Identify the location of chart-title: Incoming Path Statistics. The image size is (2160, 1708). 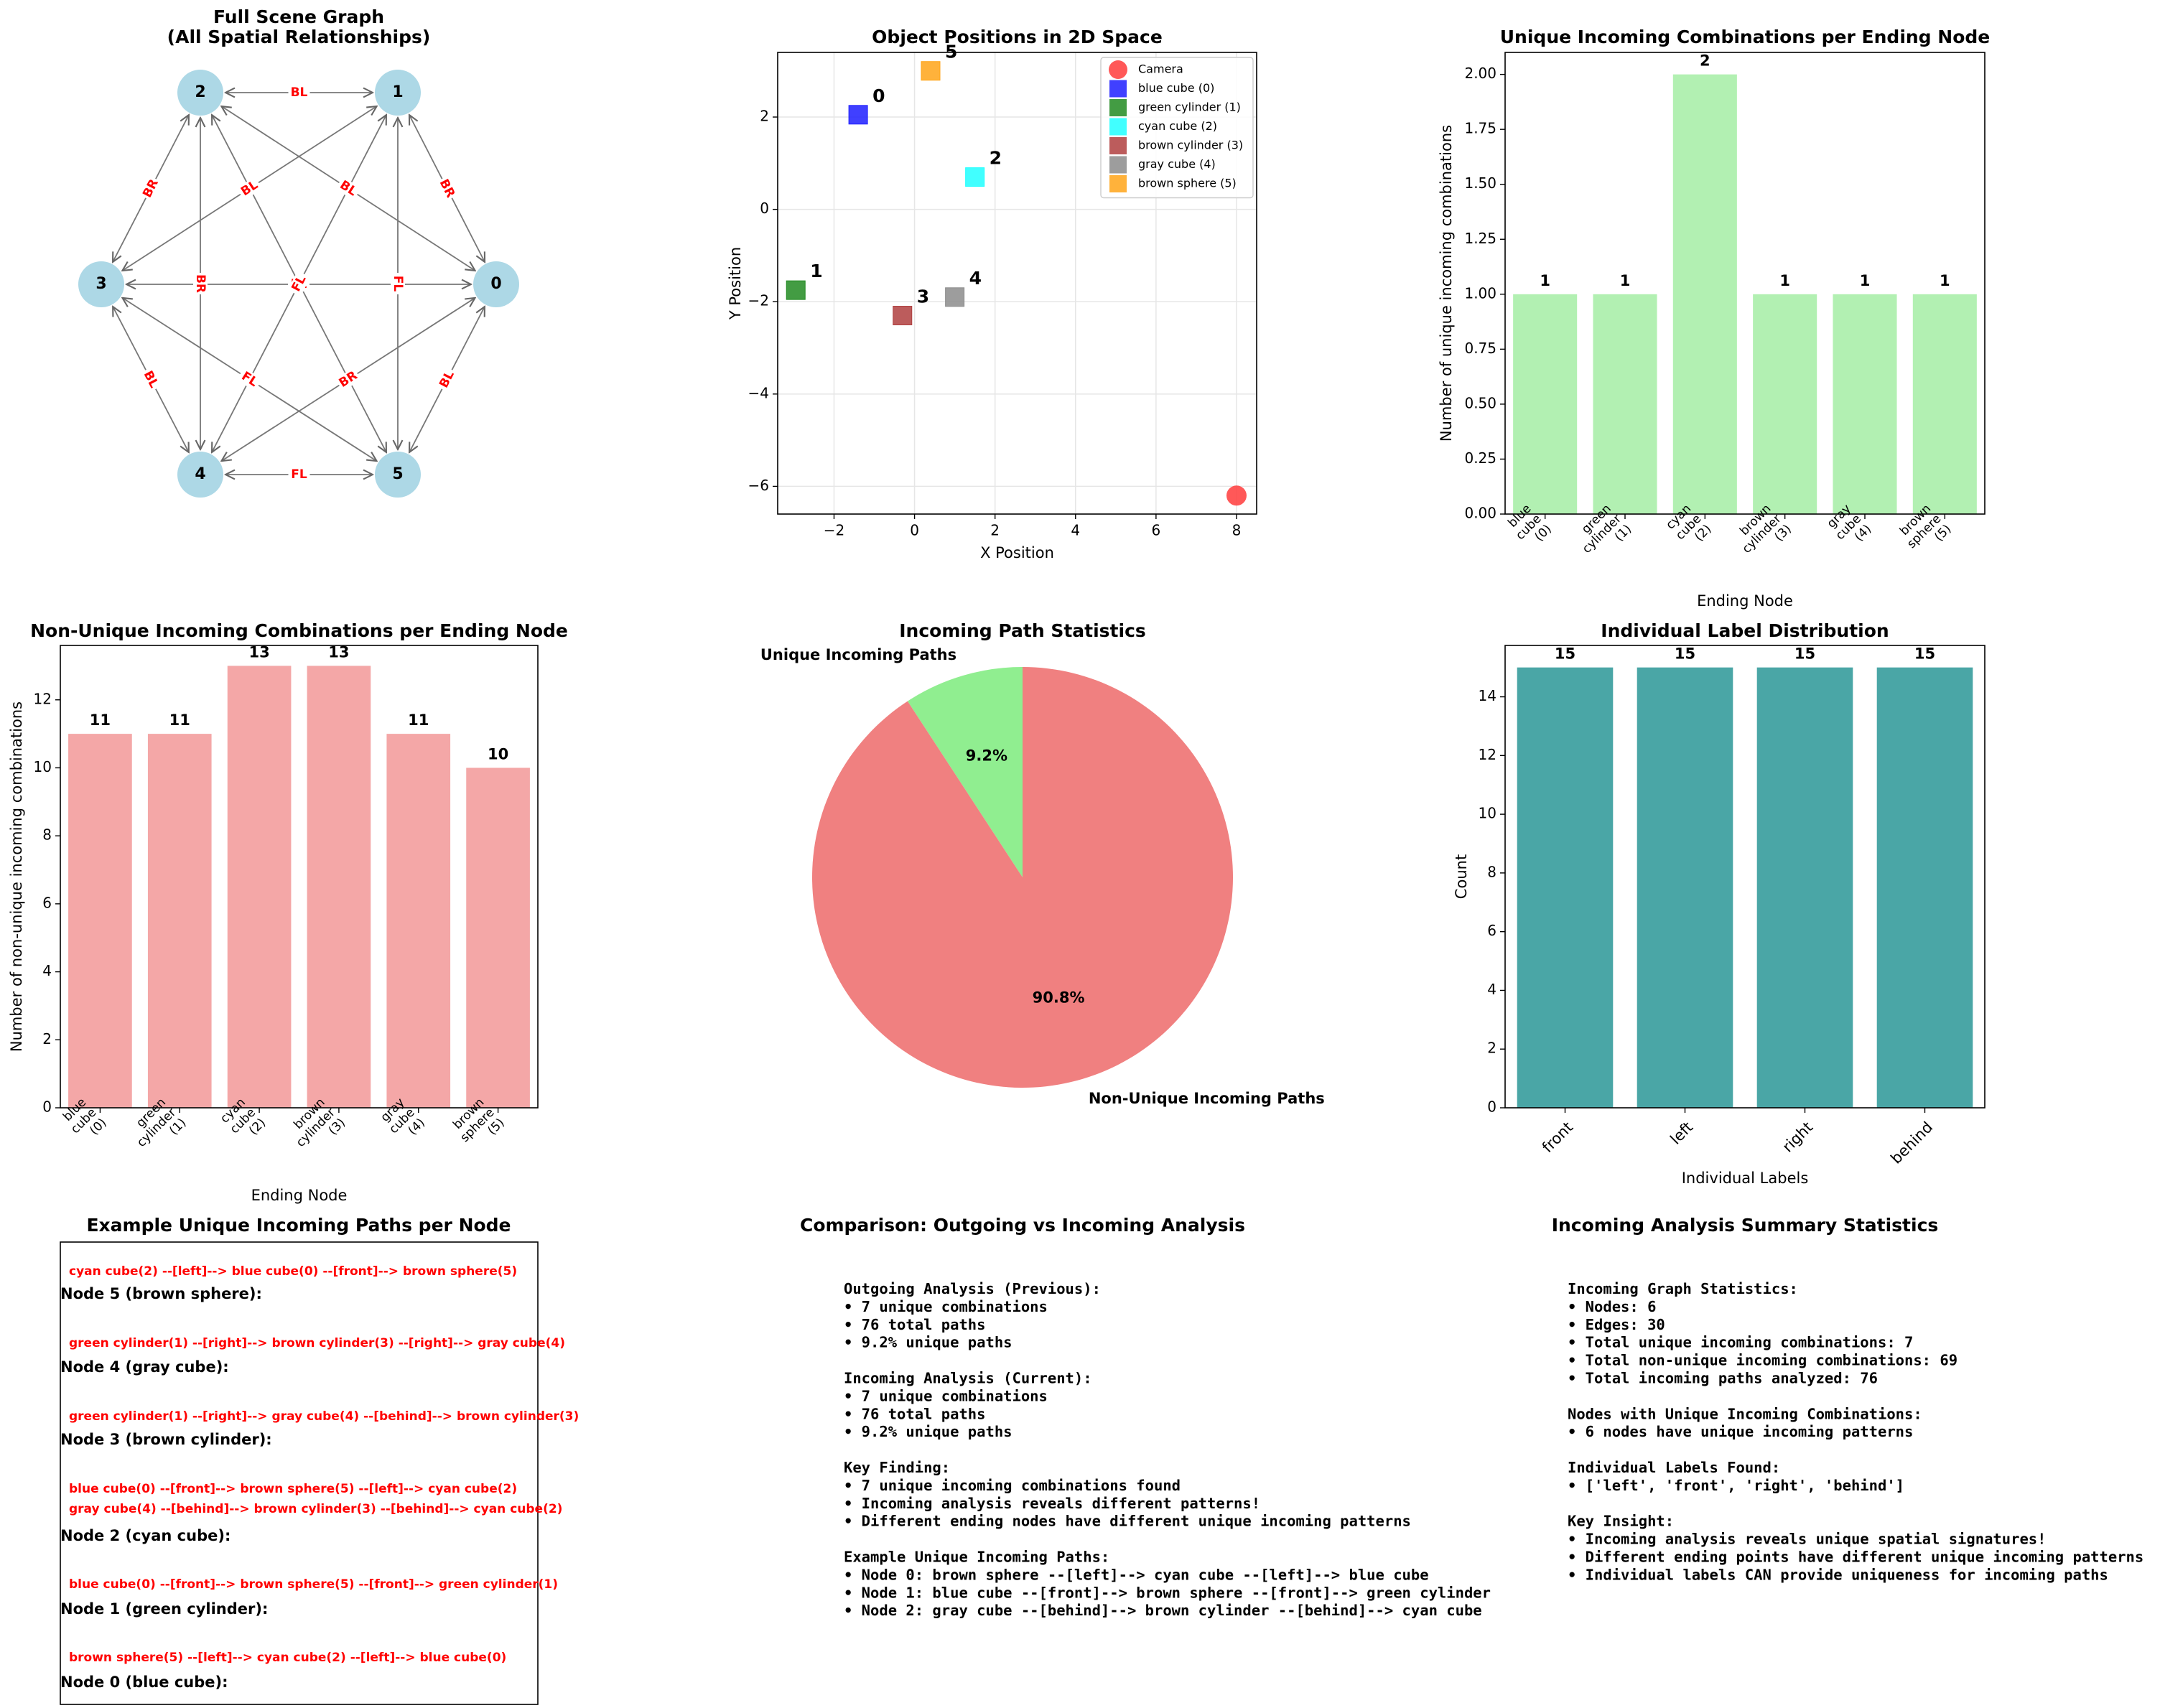
(1022, 630).